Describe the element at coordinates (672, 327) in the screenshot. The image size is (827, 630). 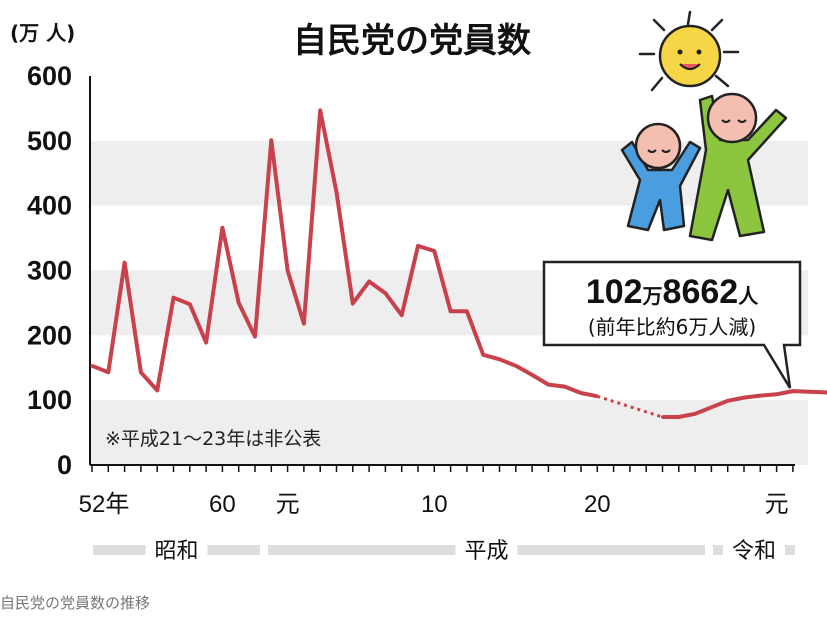
I see `callout-subtext: (前年比約6万人減)` at that location.